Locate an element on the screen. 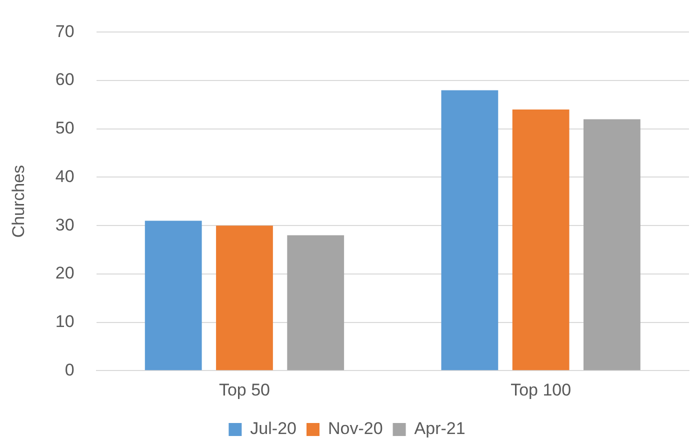 Image resolution: width=694 pixels, height=448 pixels. y-tick-label: 0 is located at coordinates (69, 370).